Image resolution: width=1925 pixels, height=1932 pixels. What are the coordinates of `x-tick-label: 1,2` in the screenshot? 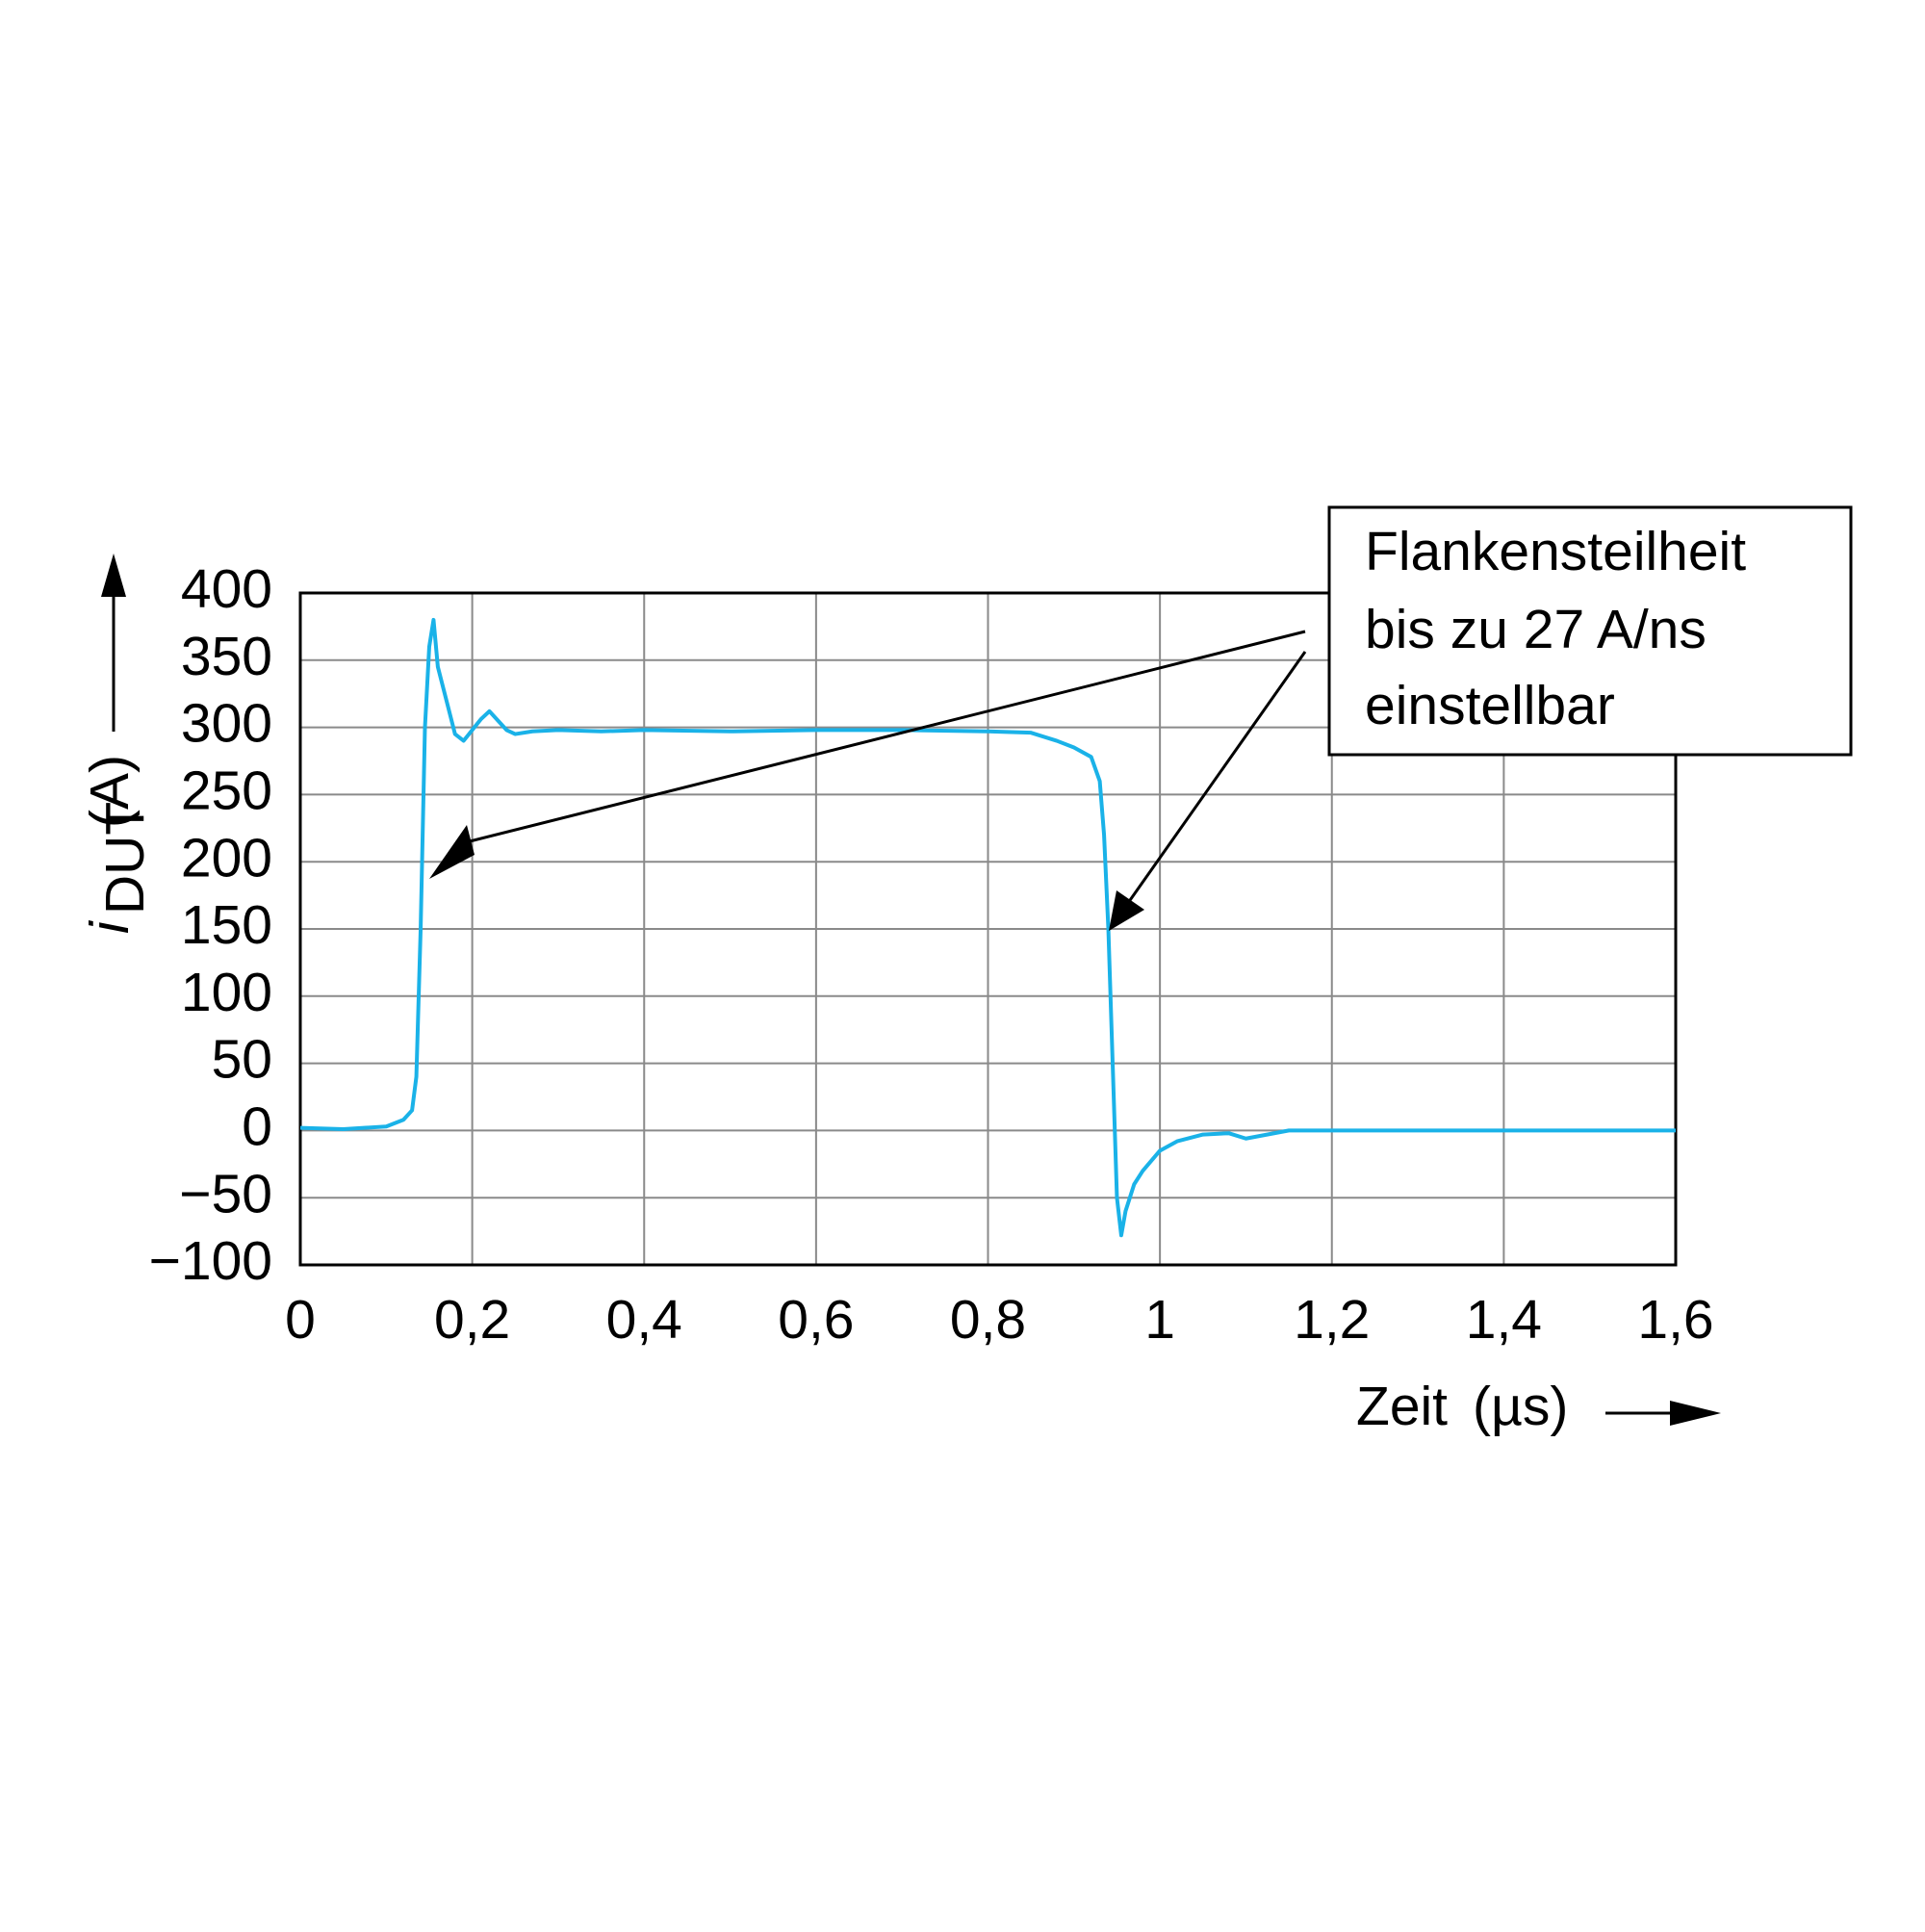 It's located at (1332, 1320).